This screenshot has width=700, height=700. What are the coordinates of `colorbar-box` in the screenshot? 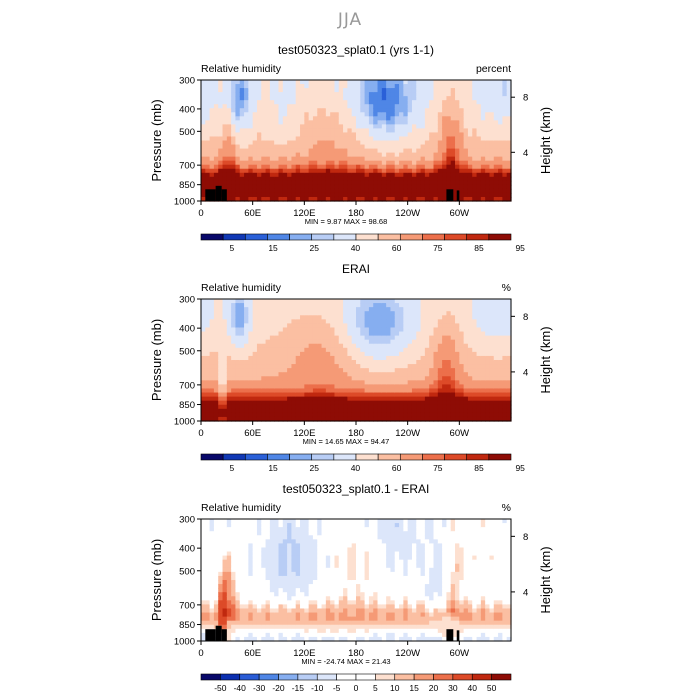 It's located at (278, 457).